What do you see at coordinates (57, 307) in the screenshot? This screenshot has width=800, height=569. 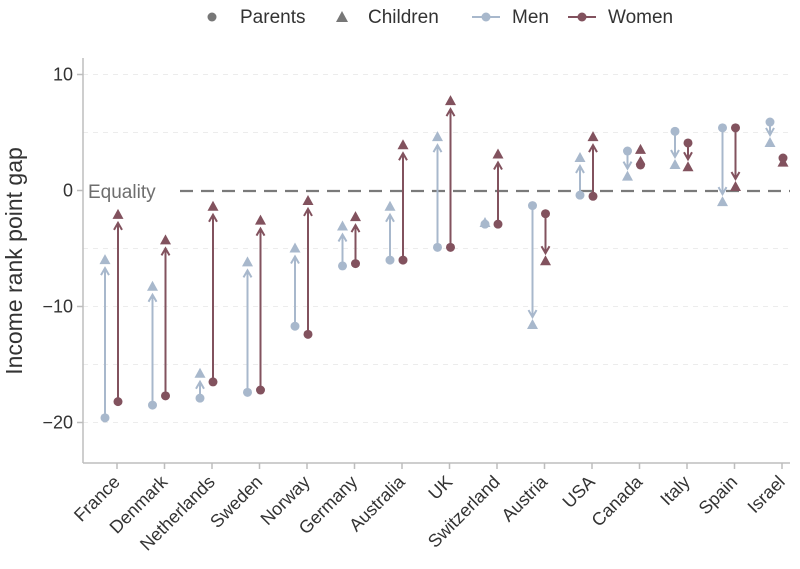 I see `y-tick-label: −10` at bounding box center [57, 307].